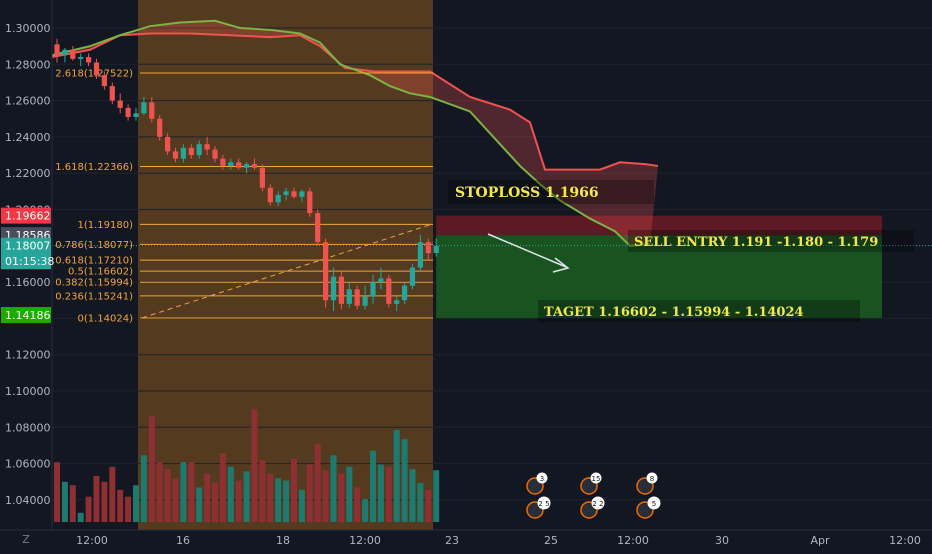  What do you see at coordinates (561, 265) in the screenshot?
I see `arrow-head` at bounding box center [561, 265].